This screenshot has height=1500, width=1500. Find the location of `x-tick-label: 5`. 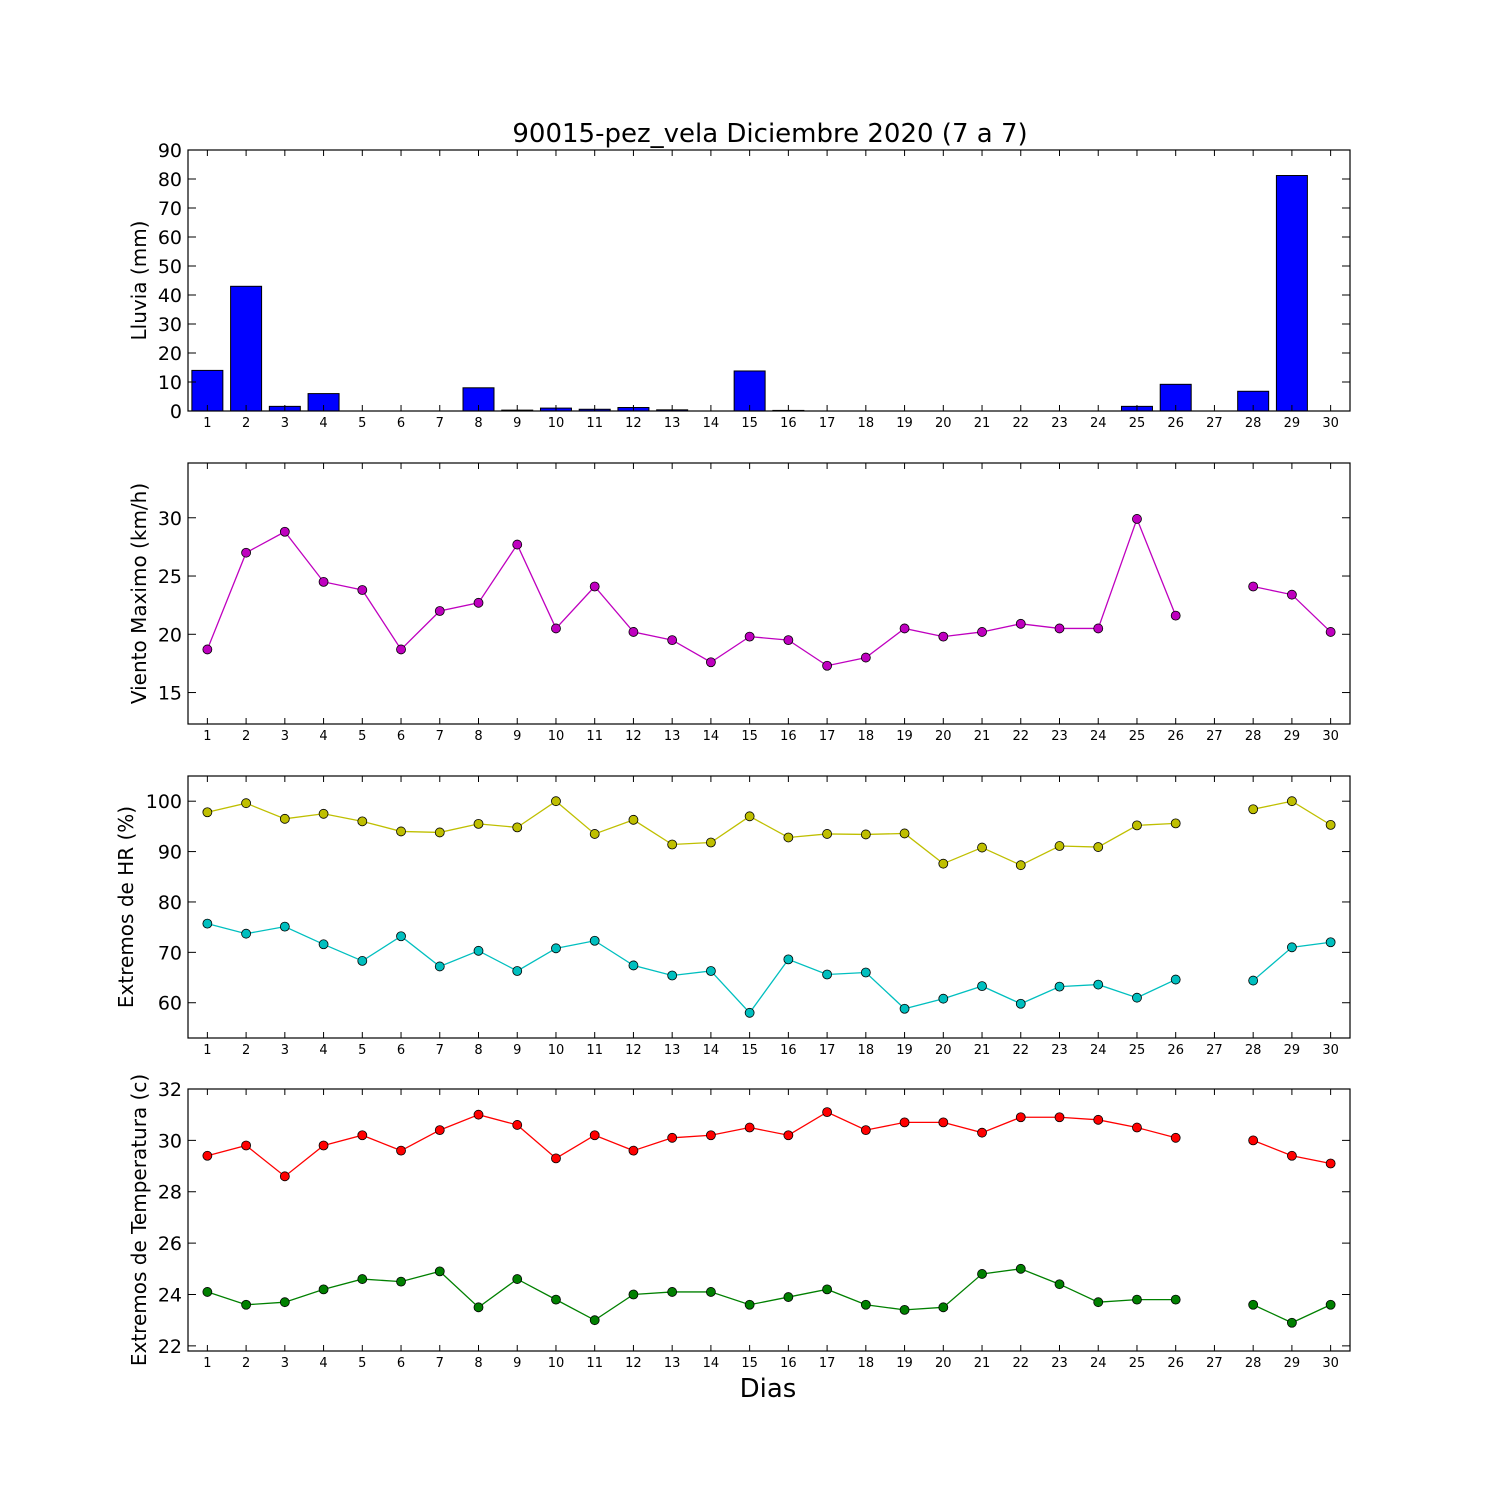

x-tick-label: 5 is located at coordinates (362, 423).